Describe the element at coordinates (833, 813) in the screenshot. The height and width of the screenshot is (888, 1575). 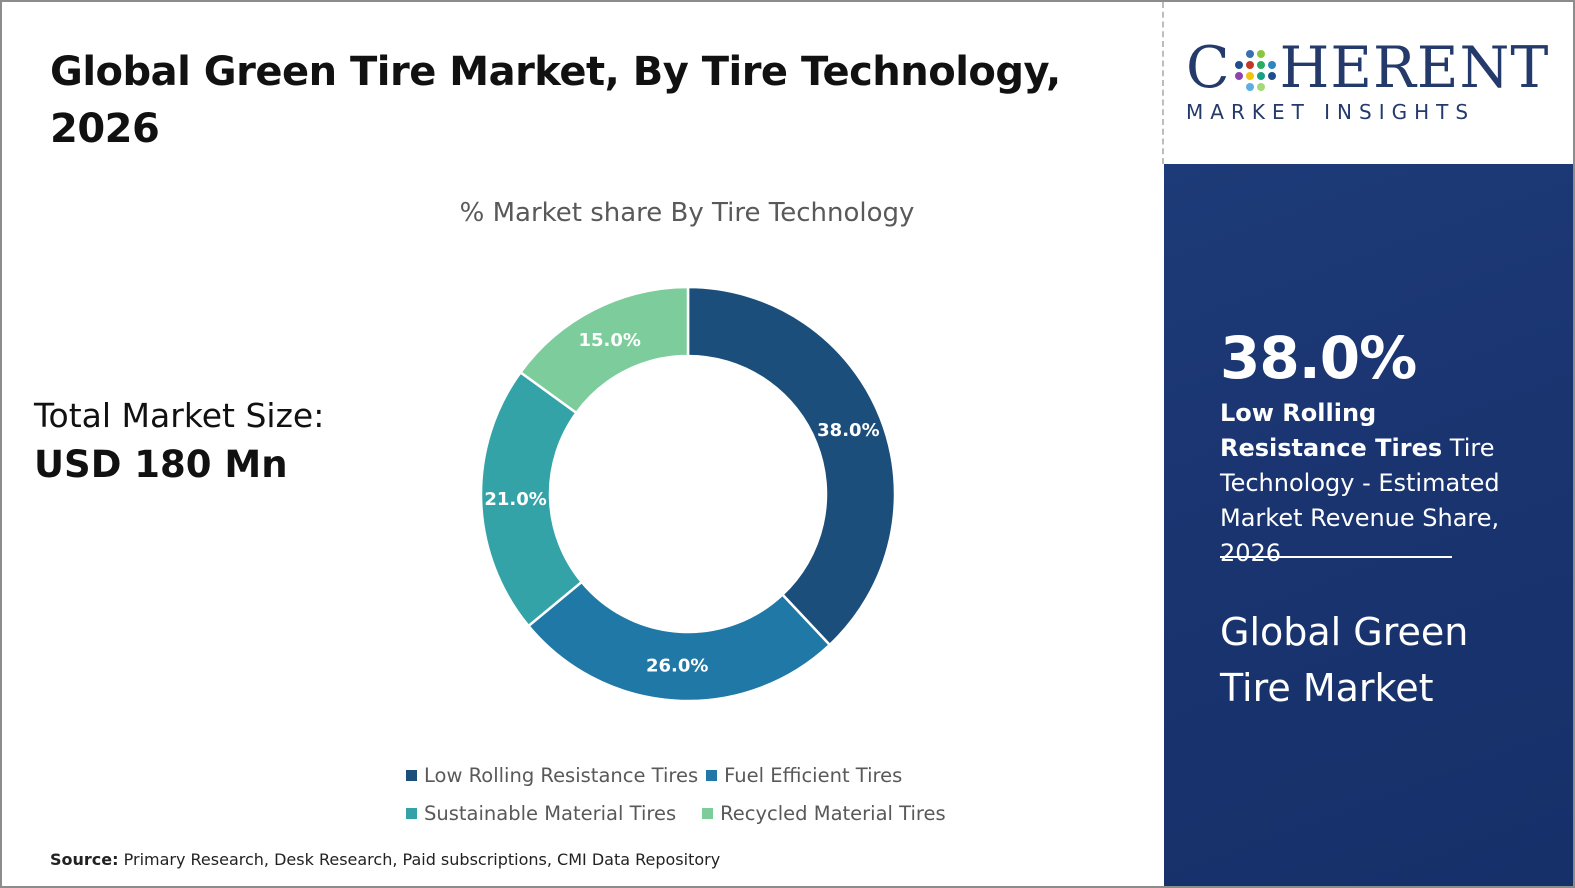
I see `legend-label: Recycled Material Tires` at that location.